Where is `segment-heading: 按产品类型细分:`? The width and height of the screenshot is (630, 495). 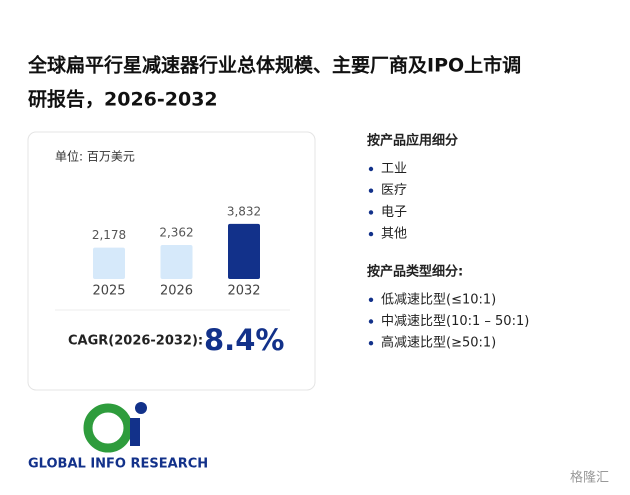 segment-heading: 按产品类型细分: is located at coordinates (415, 271).